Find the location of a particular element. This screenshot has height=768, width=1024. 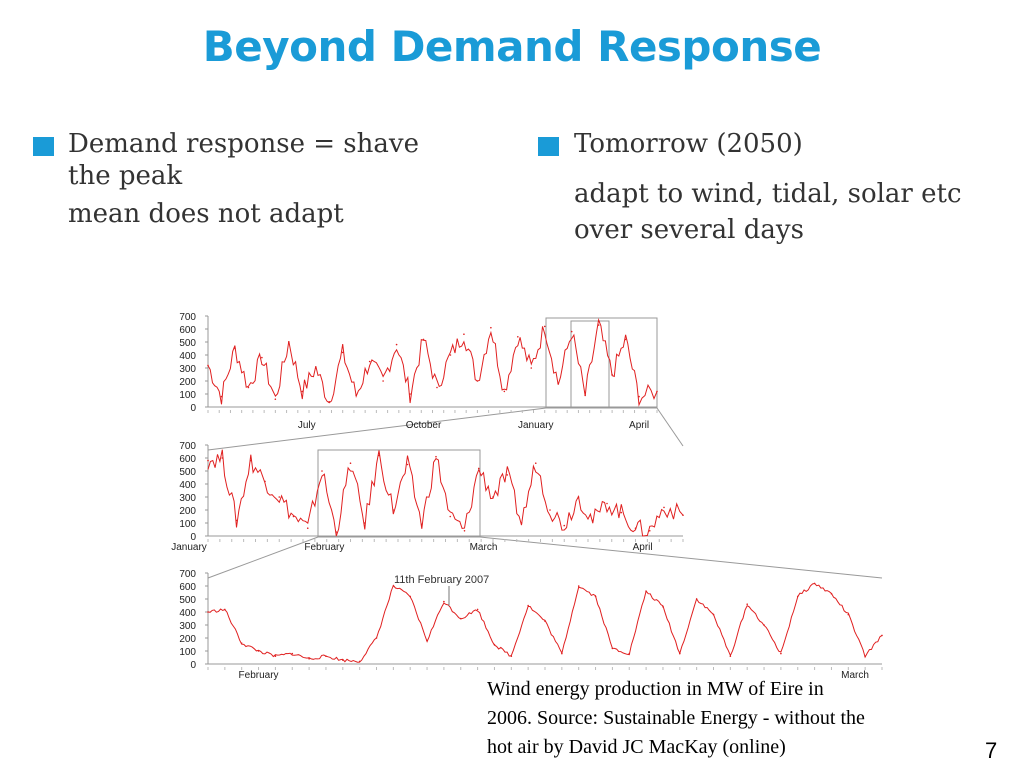

right-bullet-line: Tomorrow (2050) is located at coordinates (688, 144).